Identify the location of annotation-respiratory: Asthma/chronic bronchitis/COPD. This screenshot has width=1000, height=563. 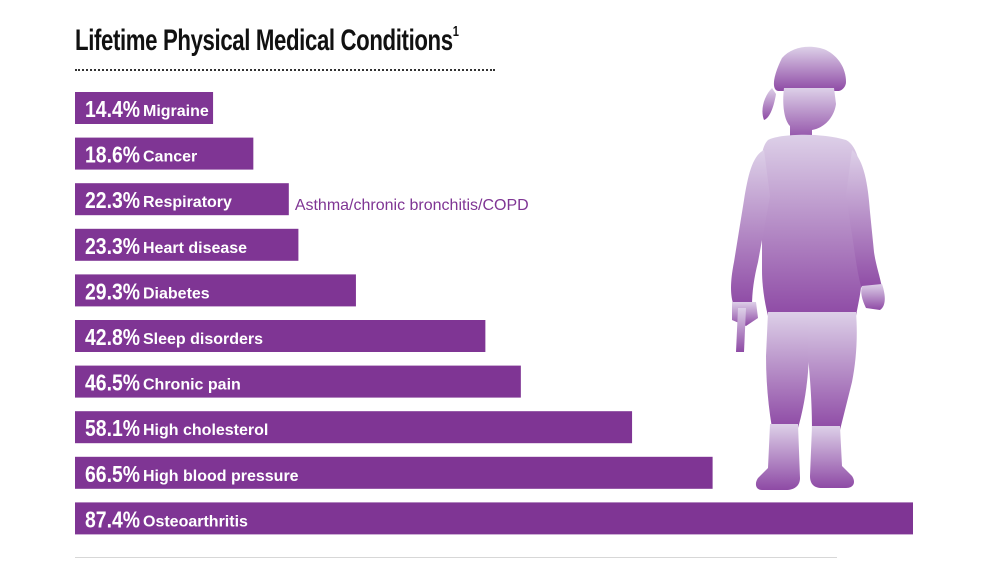
(412, 205).